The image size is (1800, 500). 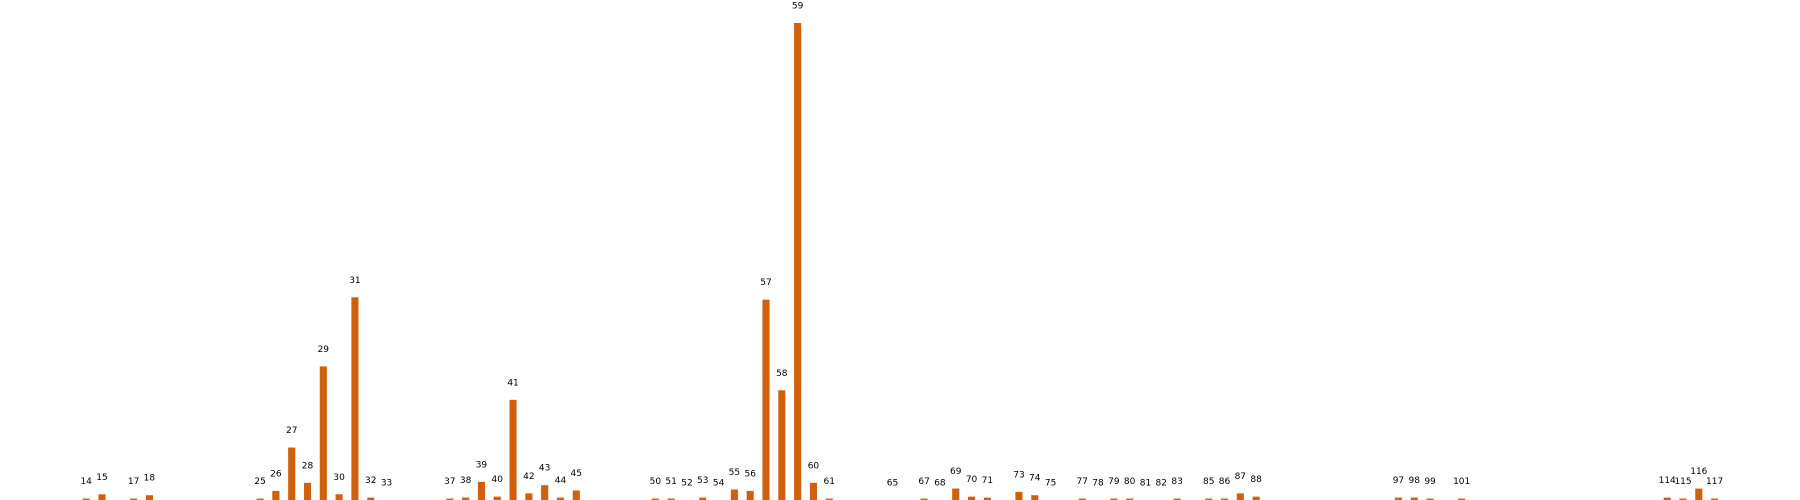 I want to click on bar-label: 38, so click(x=466, y=481).